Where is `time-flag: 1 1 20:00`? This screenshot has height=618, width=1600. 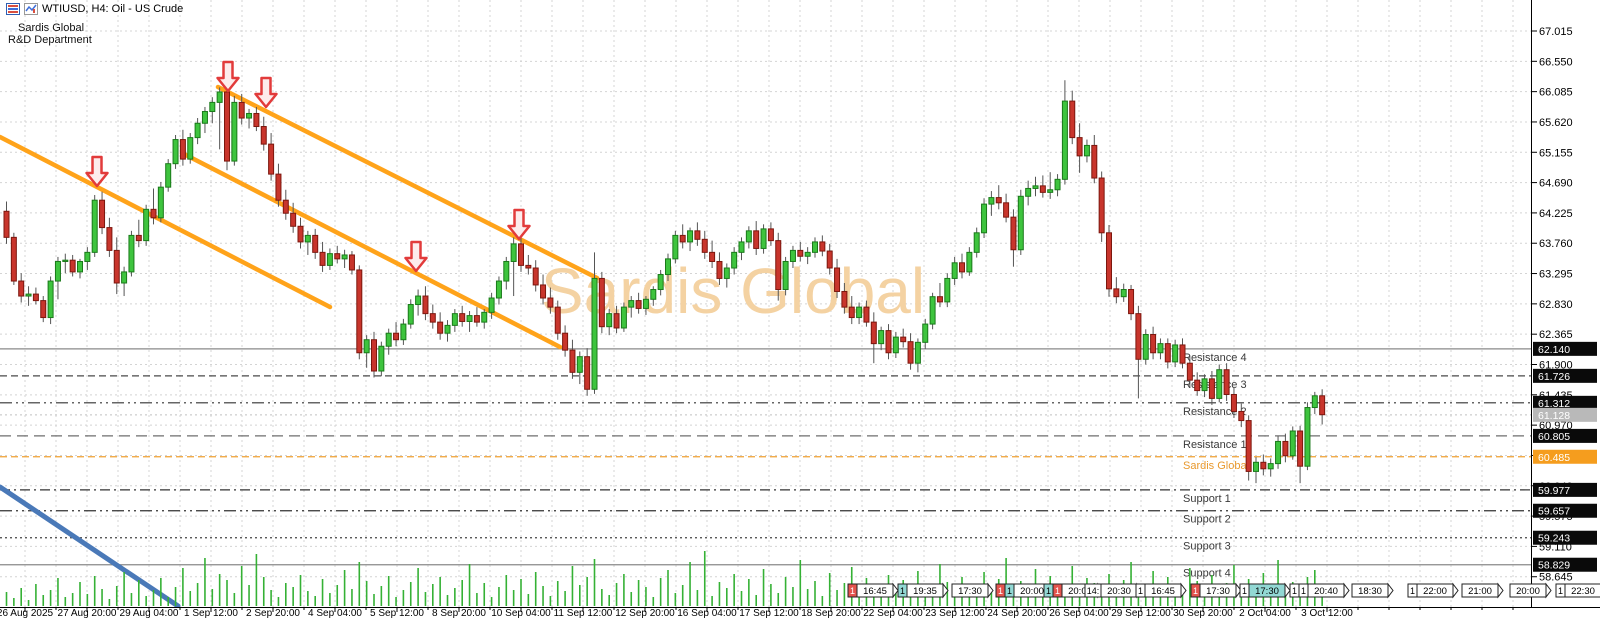
time-flag: 1 1 20:00 is located at coordinates (1025, 590).